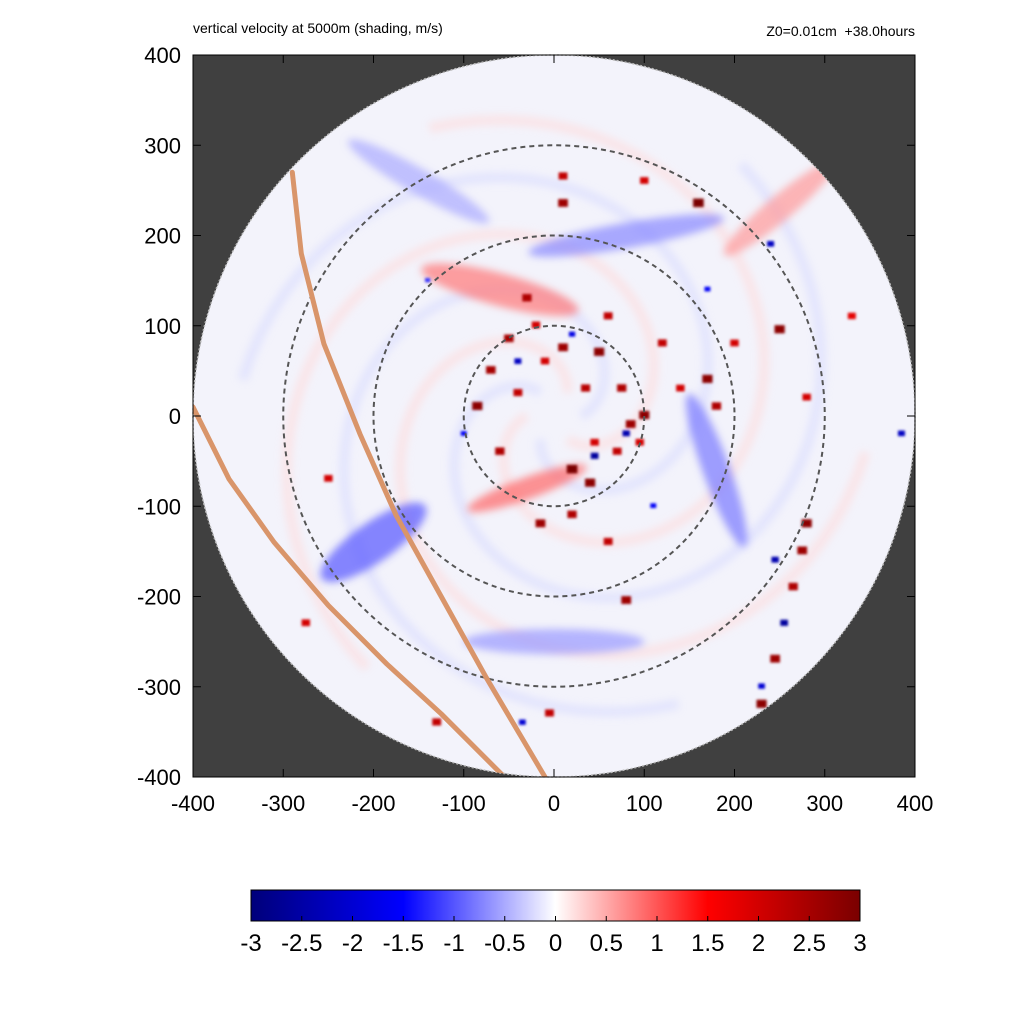 This screenshot has width=1024, height=1024. What do you see at coordinates (162, 145) in the screenshot?
I see `y-tick-label: 300` at bounding box center [162, 145].